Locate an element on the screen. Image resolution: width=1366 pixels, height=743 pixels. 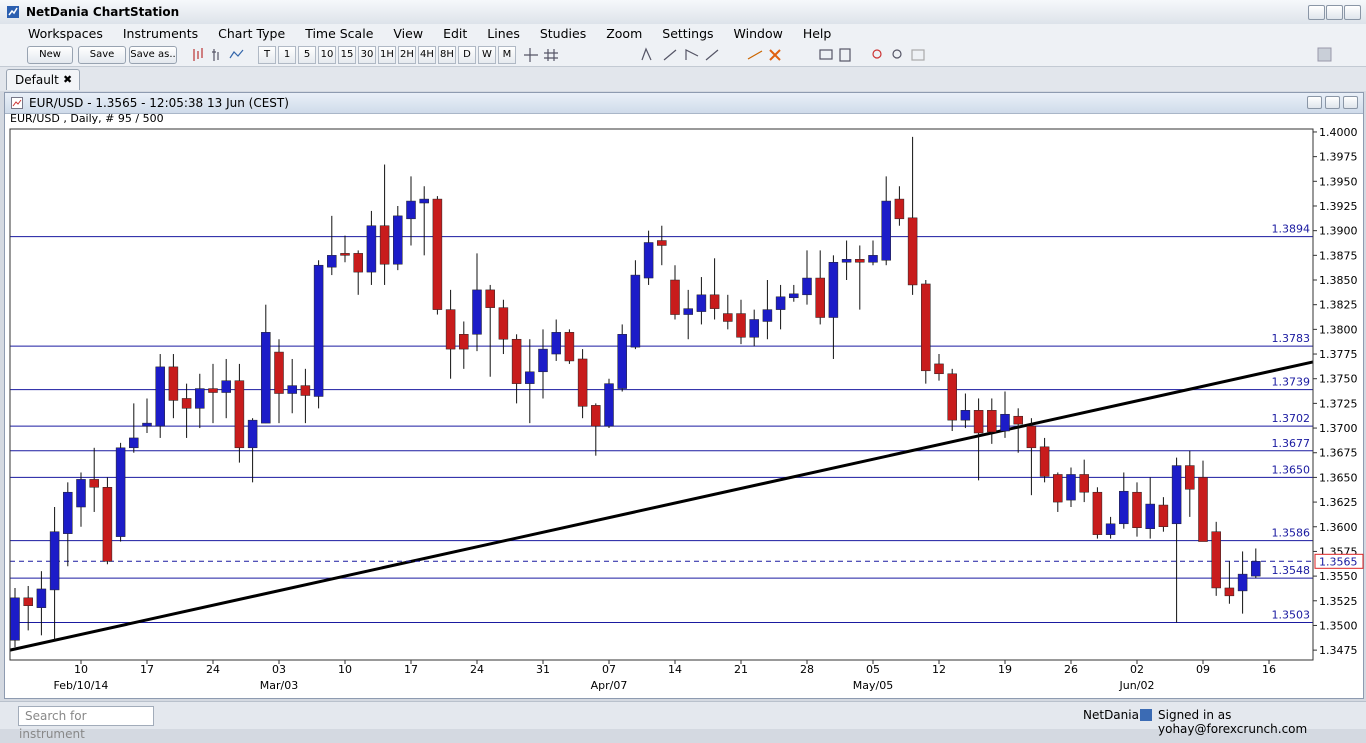
menu-item: Zoom is located at coordinates (624, 33).